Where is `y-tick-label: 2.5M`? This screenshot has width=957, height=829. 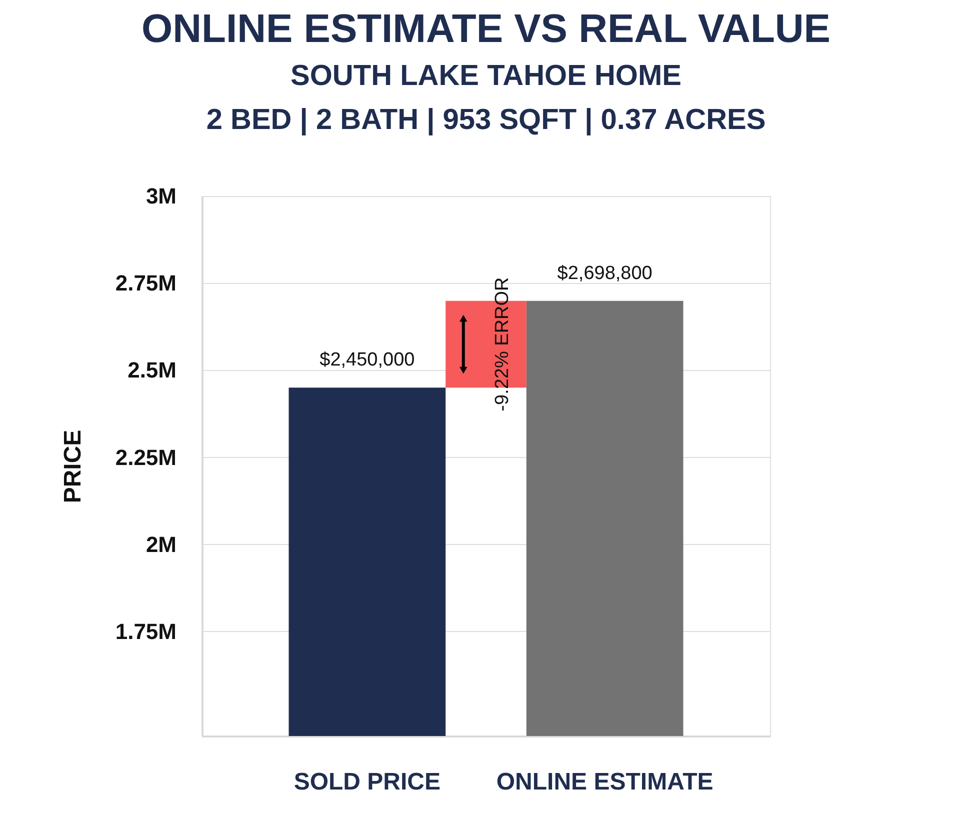 y-tick-label: 2.5M is located at coordinates (152, 370).